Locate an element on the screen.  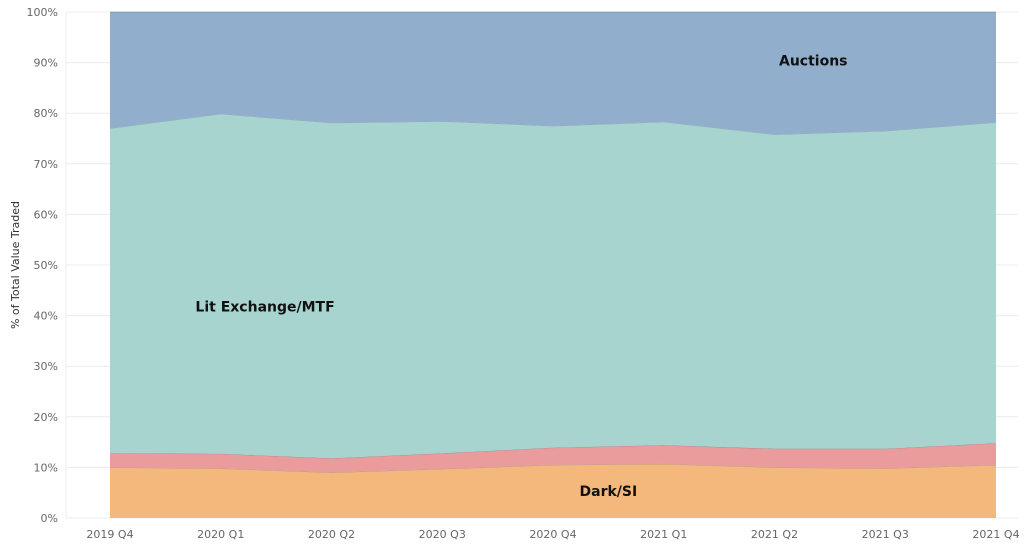
x-tick-label: 2020 Q1 is located at coordinates (220, 534).